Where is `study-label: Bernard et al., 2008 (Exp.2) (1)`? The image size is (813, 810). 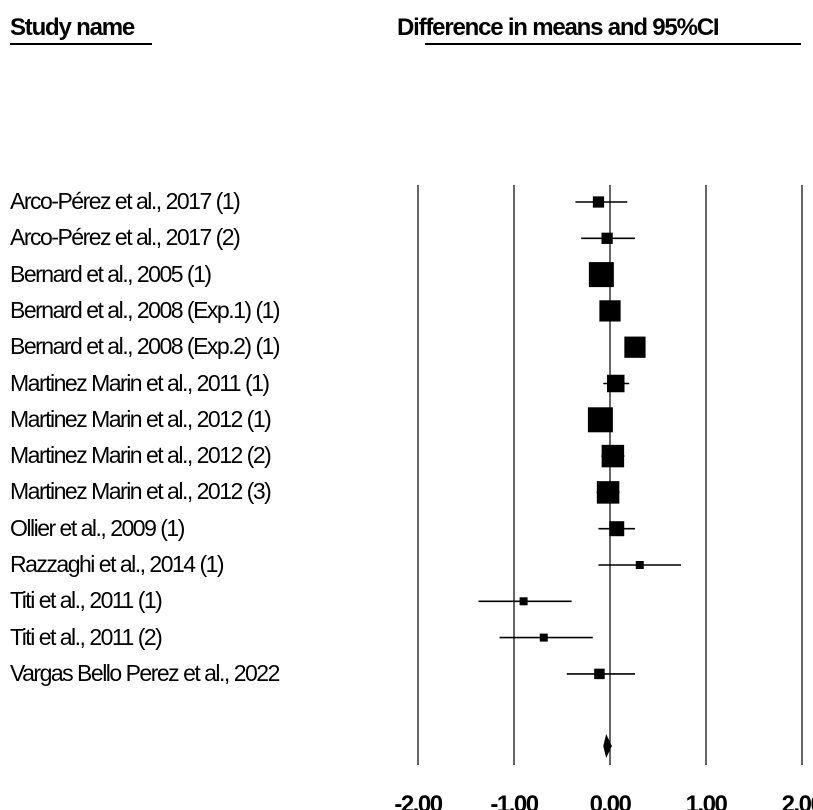
study-label: Bernard et al., 2008 (Exp.2) (1) is located at coordinates (145, 346).